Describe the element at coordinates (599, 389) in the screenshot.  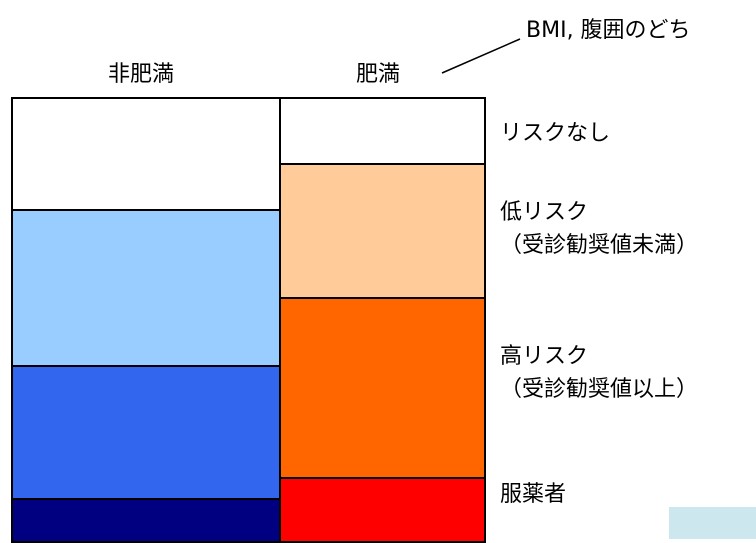
I see `legend-high-risk-line2: （受診勧奨値以上）` at that location.